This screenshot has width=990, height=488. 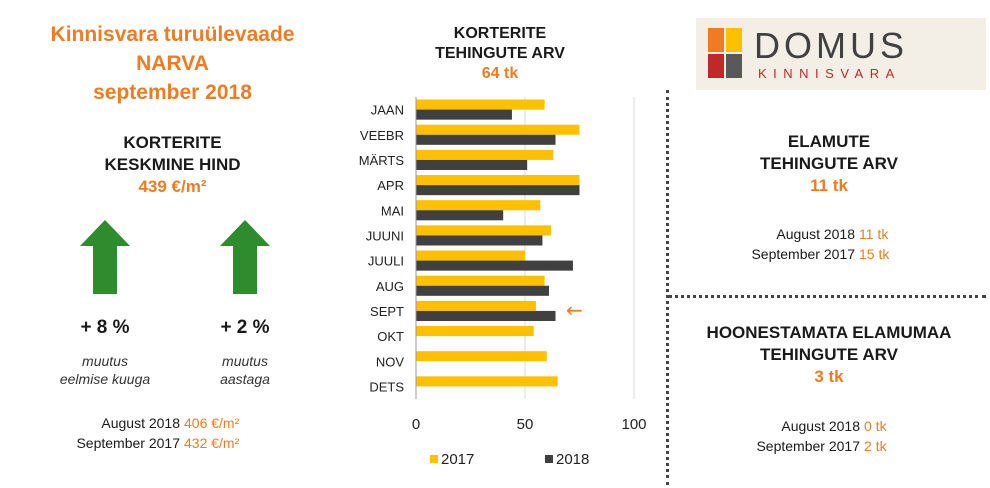 I want to click on houses-compare: August 2018 11 tk September 2017 15 tk, so click(x=797, y=244).